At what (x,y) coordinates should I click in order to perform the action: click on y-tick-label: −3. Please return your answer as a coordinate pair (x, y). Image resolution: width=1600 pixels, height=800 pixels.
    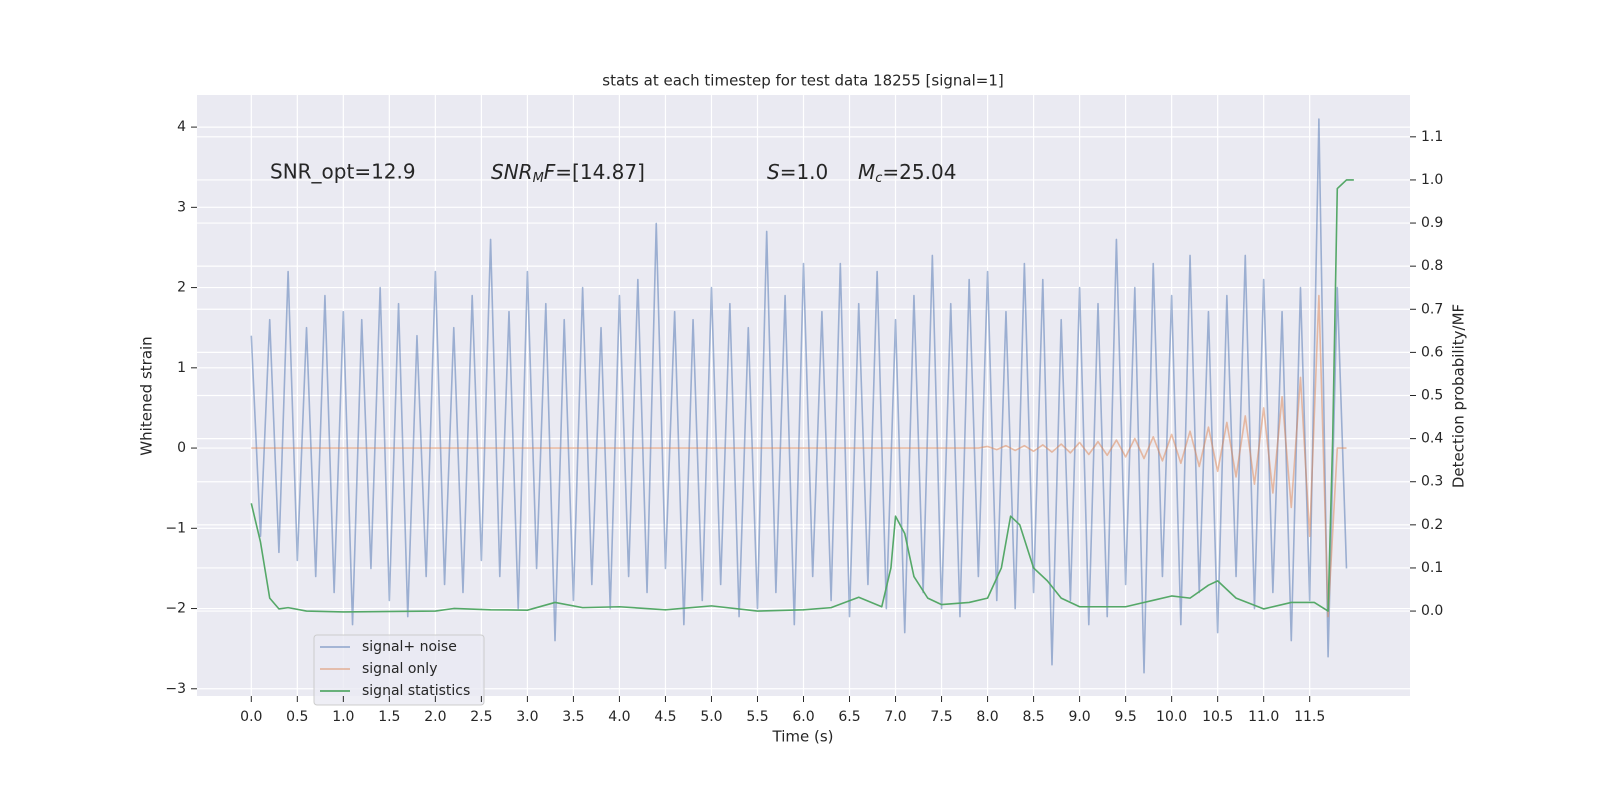
    Looking at the image, I should click on (175, 689).